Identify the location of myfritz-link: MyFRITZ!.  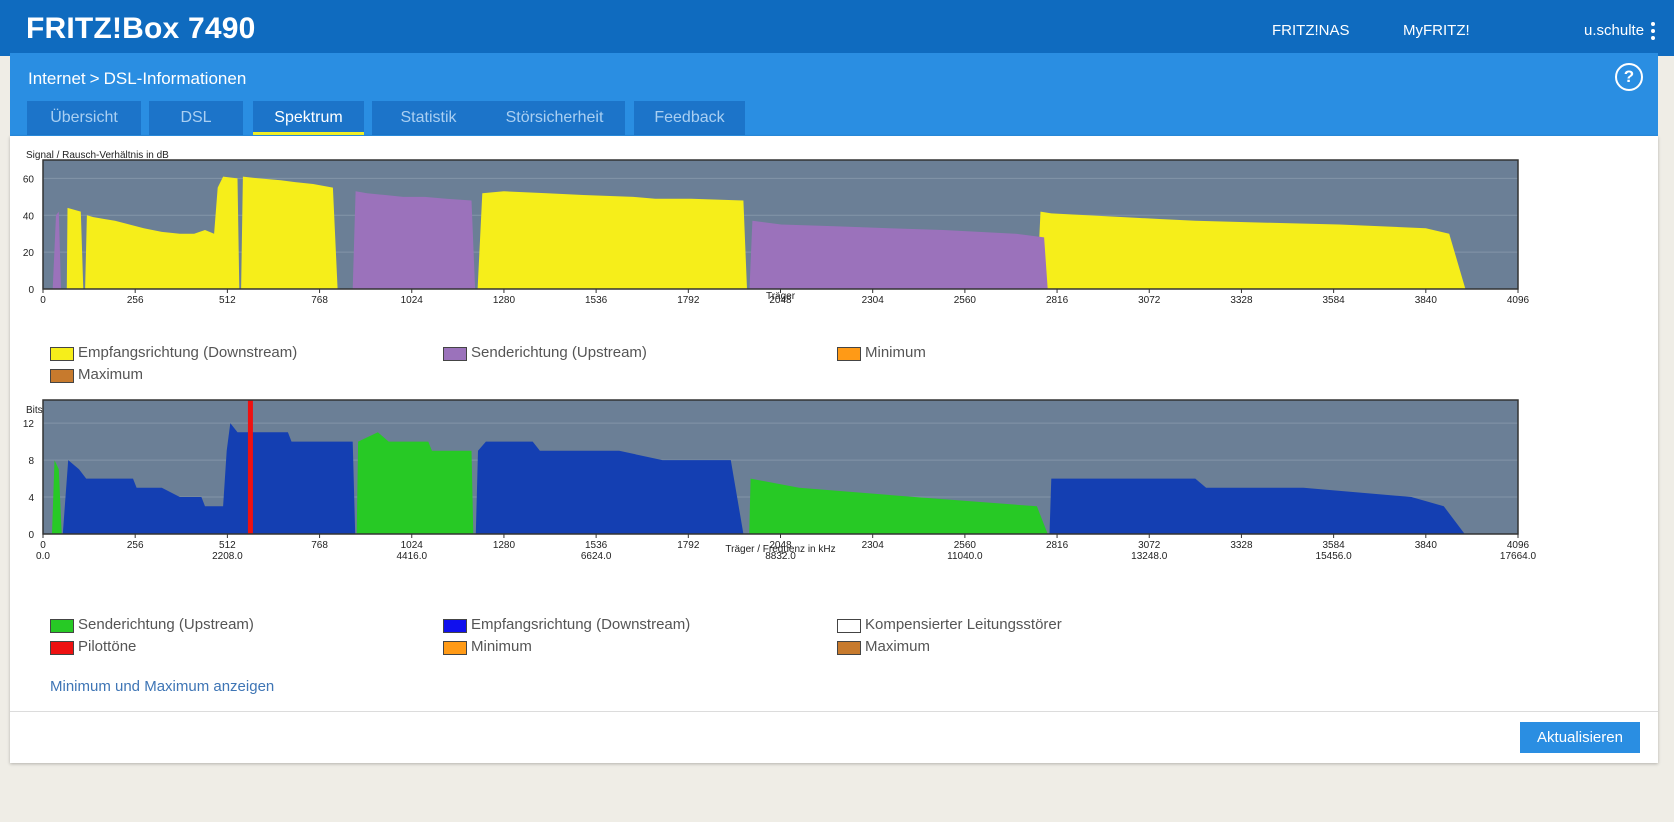
(1436, 30).